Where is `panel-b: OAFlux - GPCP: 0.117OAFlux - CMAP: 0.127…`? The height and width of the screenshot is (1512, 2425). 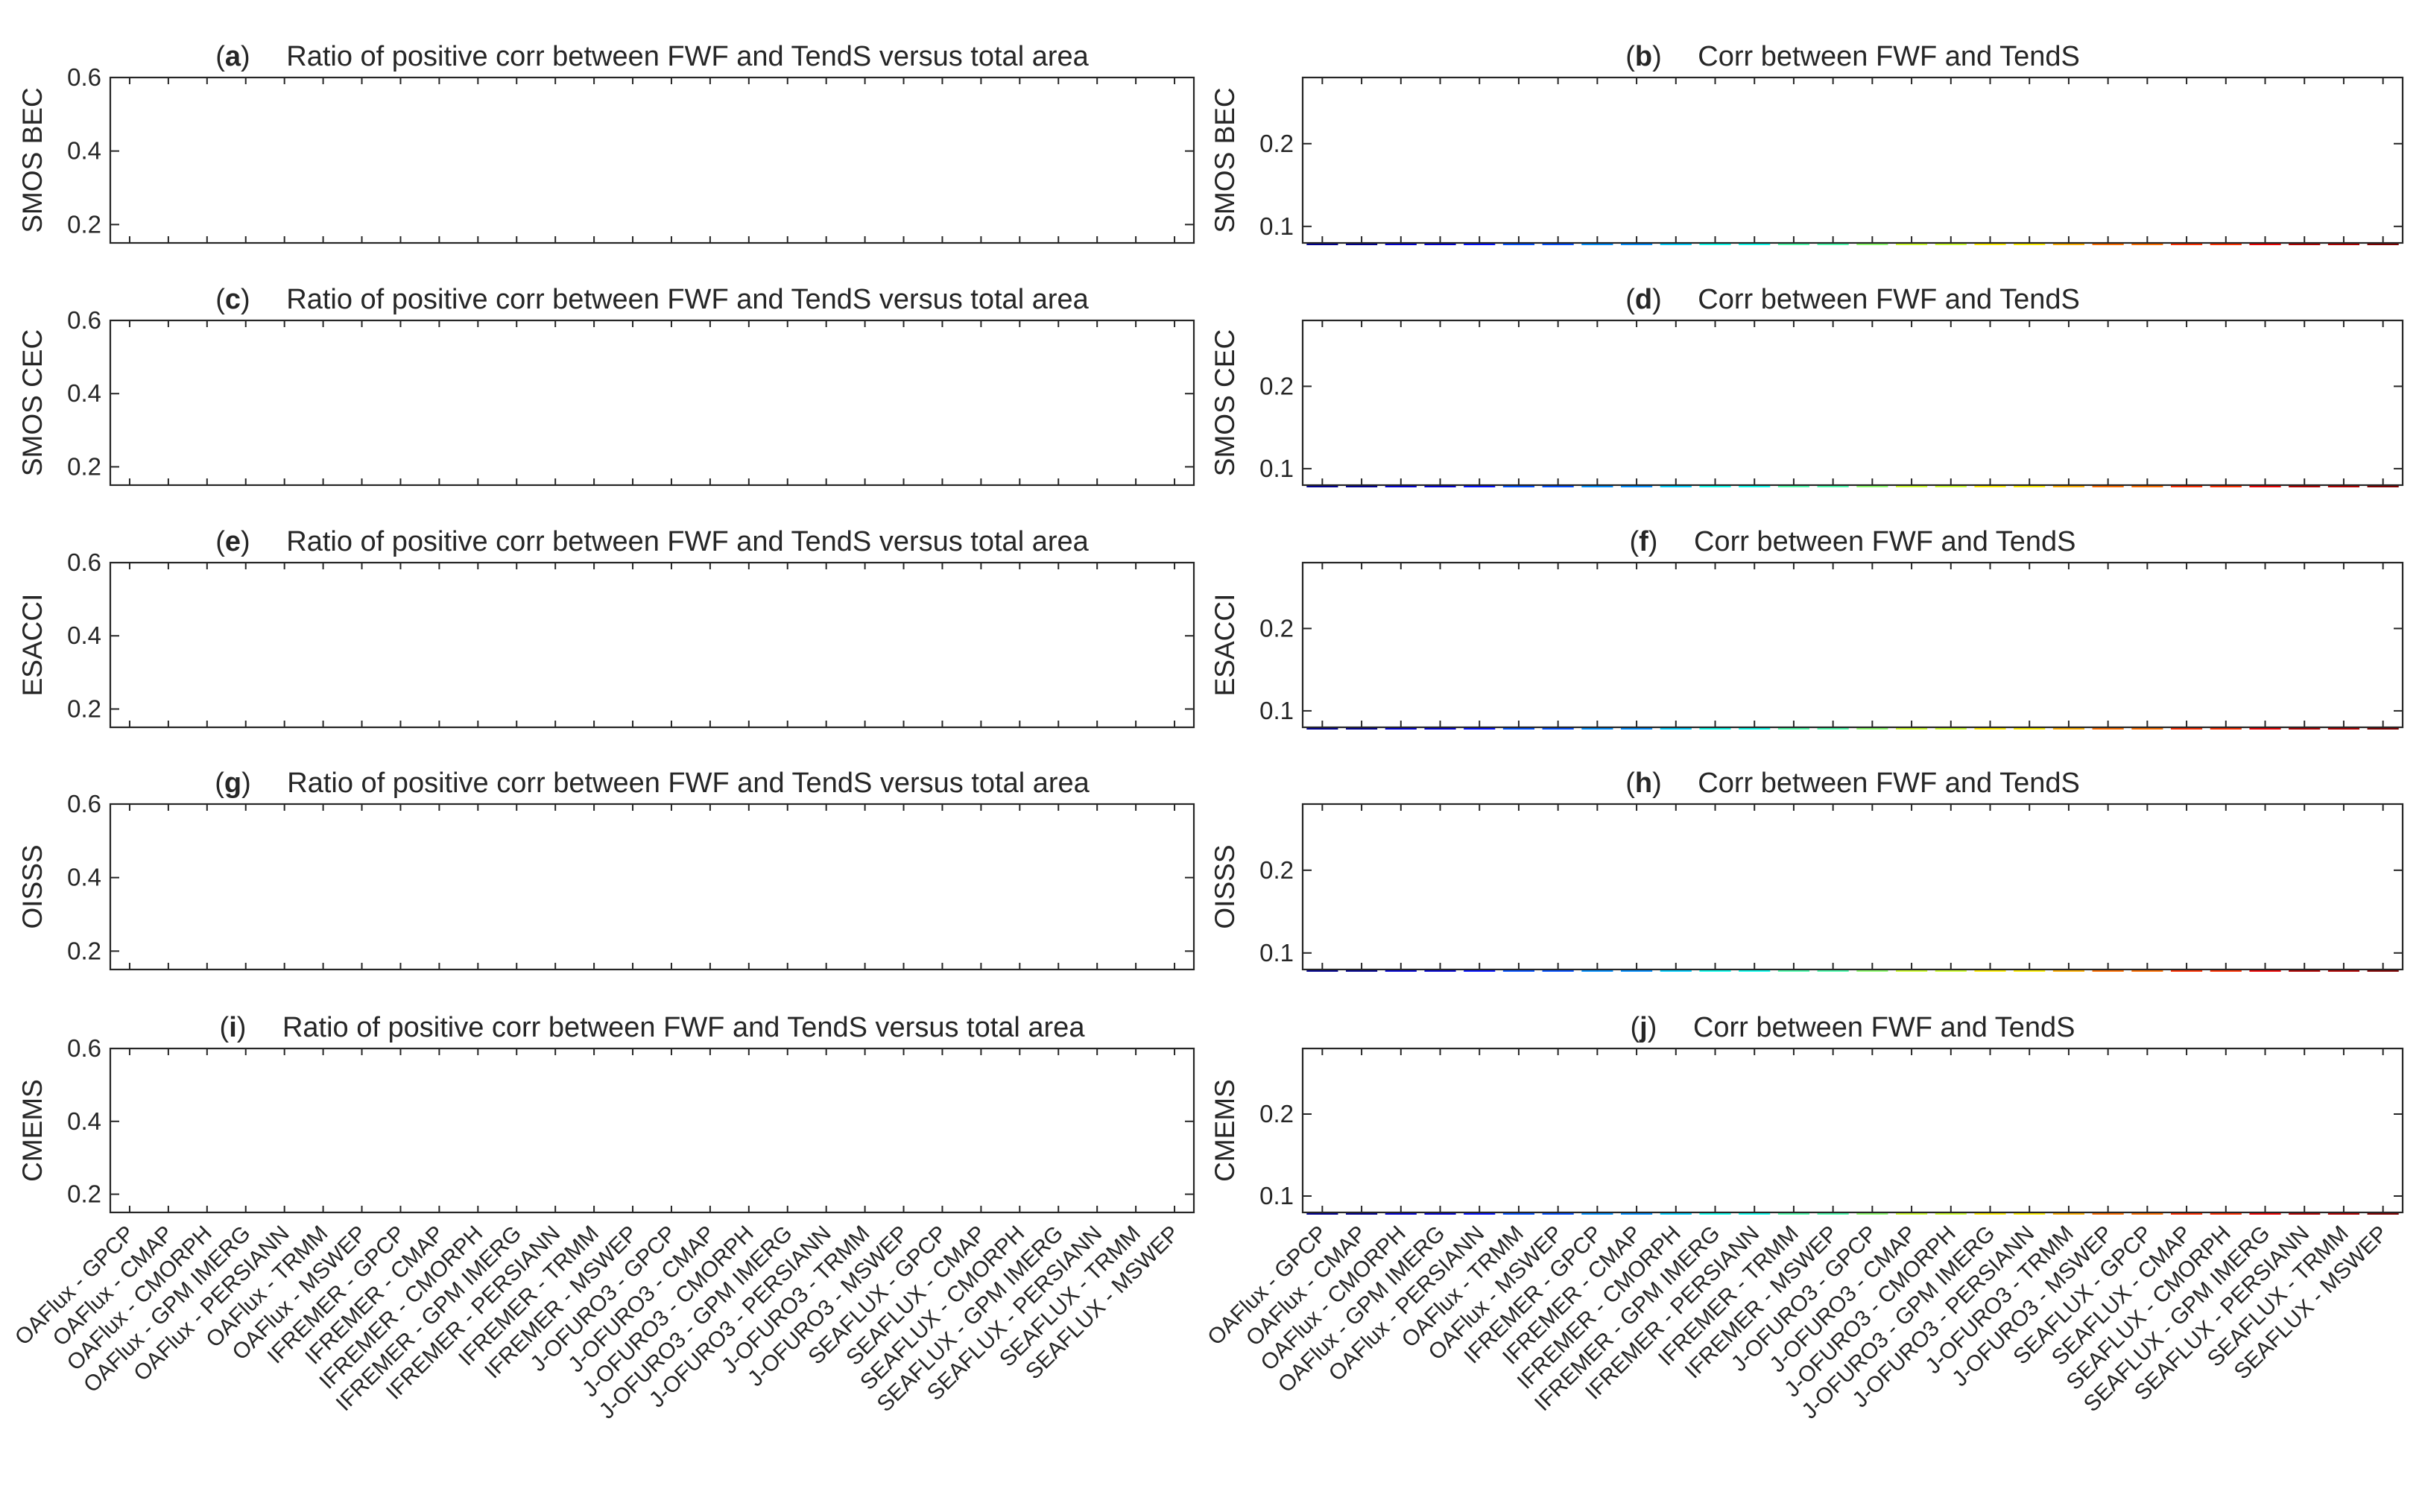 panel-b: OAFlux - GPCP: 0.117OAFlux - CMAP: 0.127… is located at coordinates (1807, 144).